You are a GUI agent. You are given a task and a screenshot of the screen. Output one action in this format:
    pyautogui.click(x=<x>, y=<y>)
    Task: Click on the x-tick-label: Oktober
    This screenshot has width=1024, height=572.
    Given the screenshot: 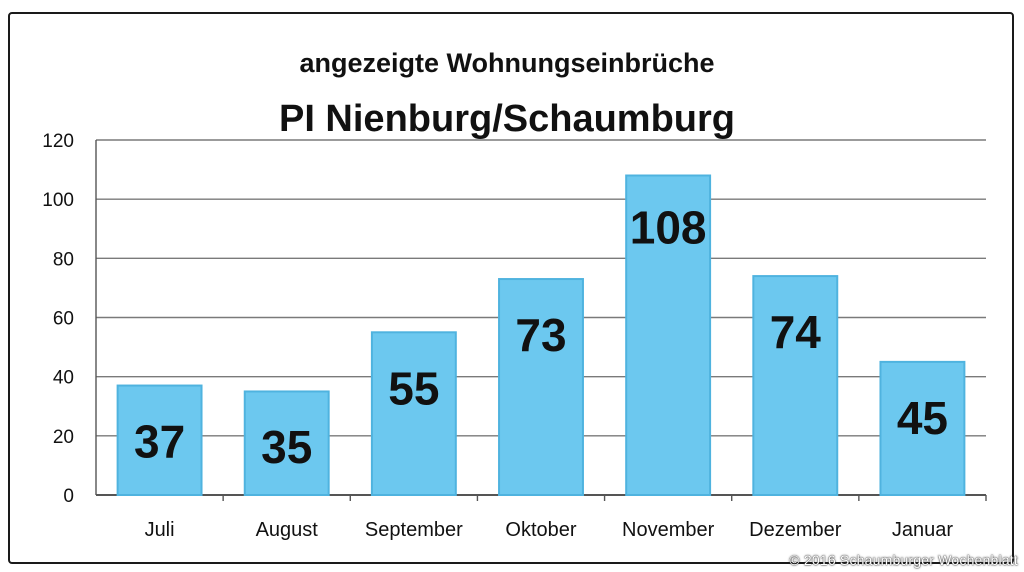 What is the action you would take?
    pyautogui.click(x=540, y=530)
    